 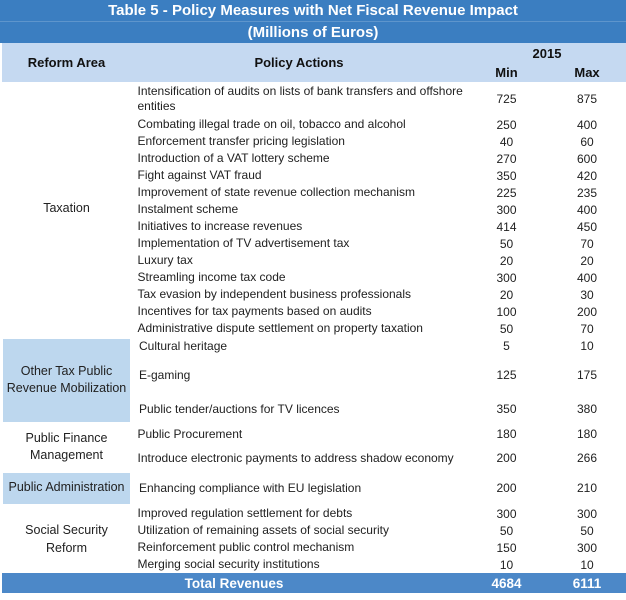 I want to click on max-value-cell: 50, so click(x=587, y=530).